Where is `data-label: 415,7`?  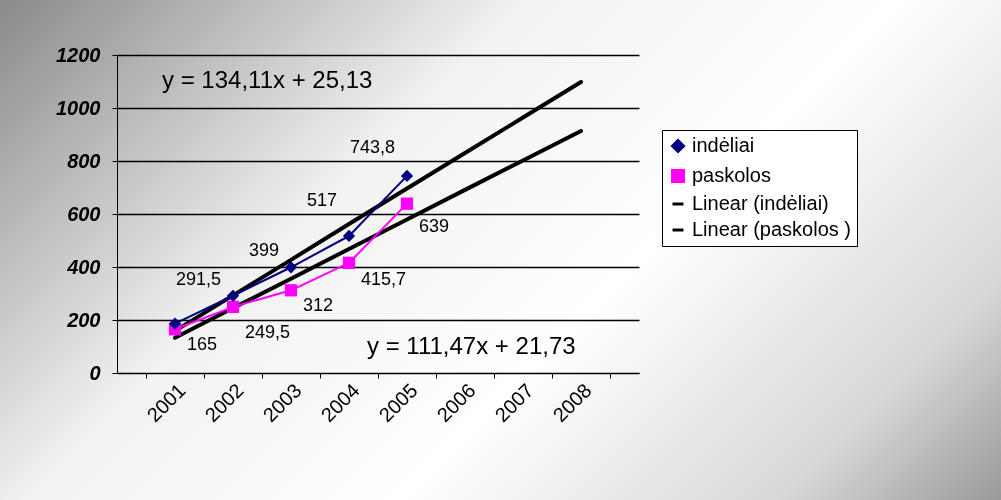
data-label: 415,7 is located at coordinates (384, 279).